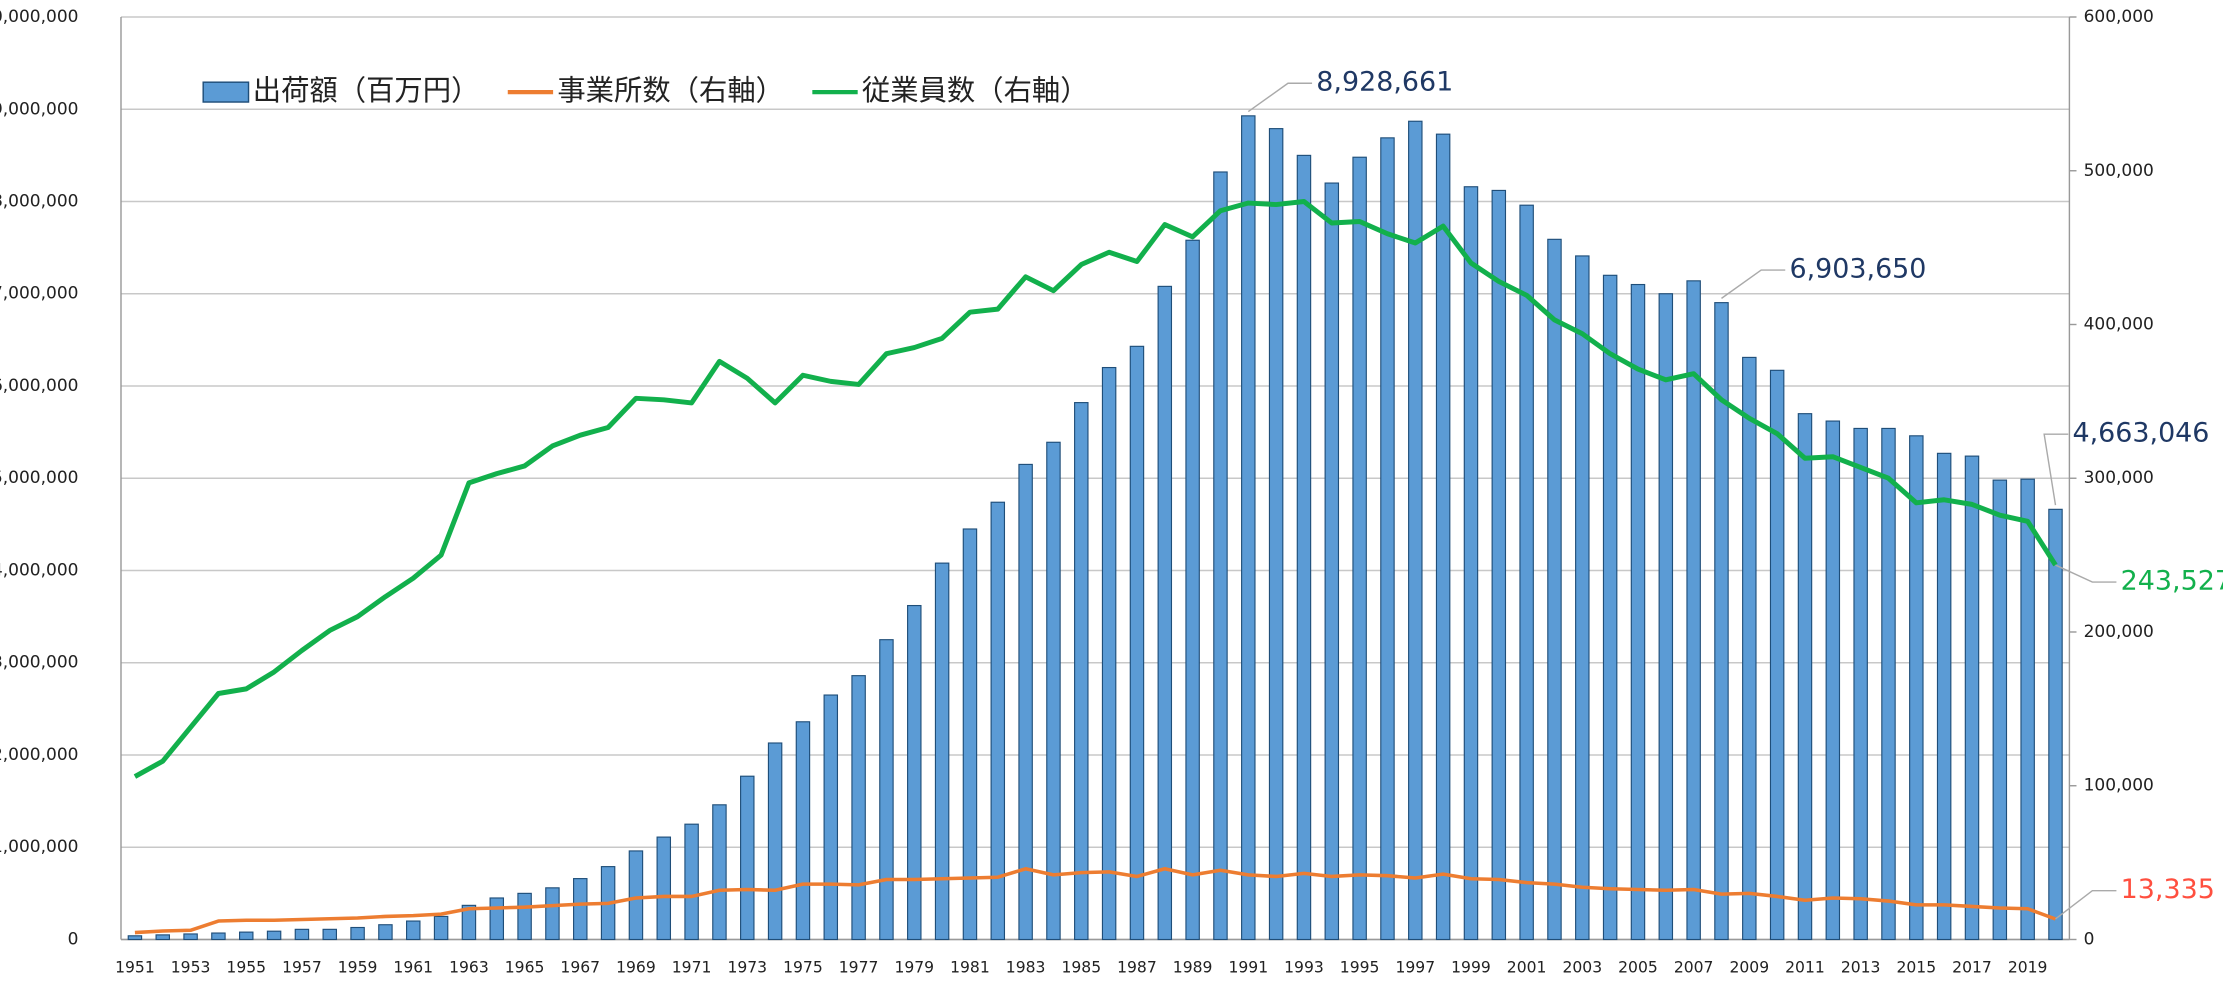 Image resolution: width=2223 pixels, height=986 pixels. What do you see at coordinates (2089, 939) in the screenshot?
I see `y2-tick-label: 0` at bounding box center [2089, 939].